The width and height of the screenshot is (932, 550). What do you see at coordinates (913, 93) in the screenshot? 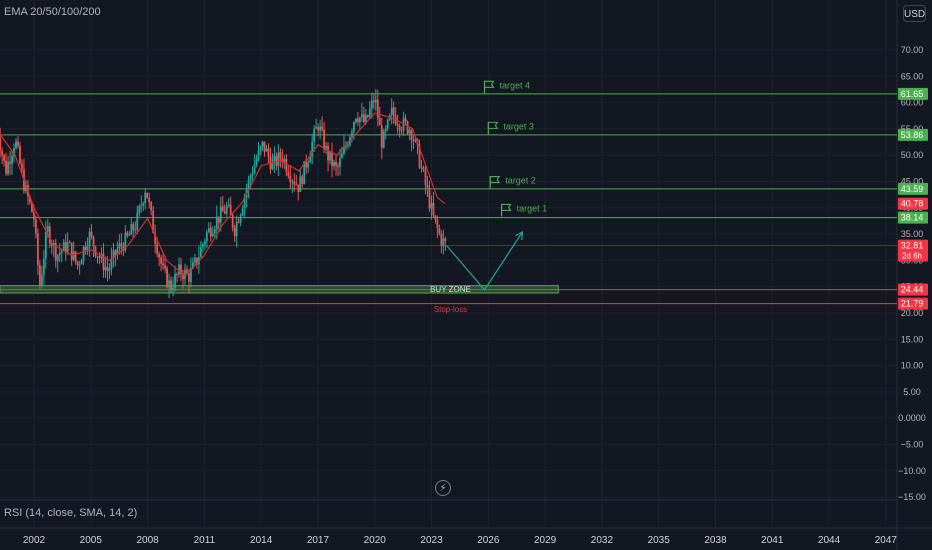
I see `price-badge-61.65` at bounding box center [913, 93].